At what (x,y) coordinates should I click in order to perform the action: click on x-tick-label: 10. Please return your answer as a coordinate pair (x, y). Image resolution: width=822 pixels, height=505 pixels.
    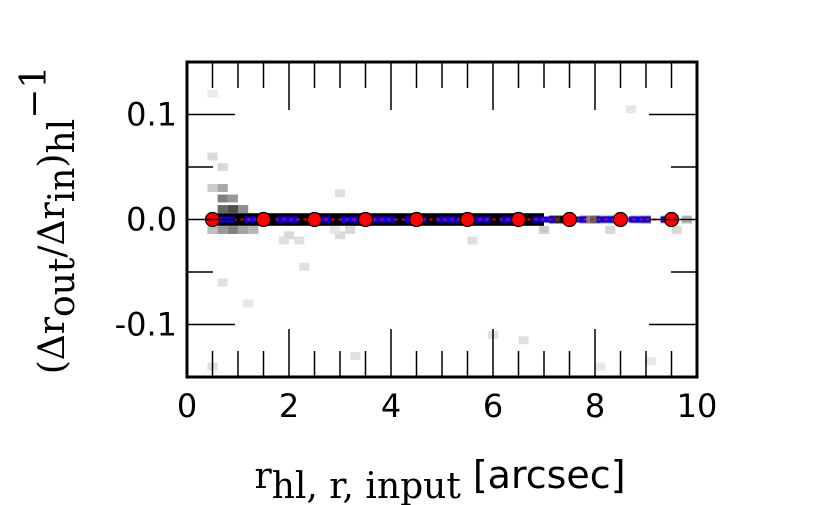
    Looking at the image, I should click on (697, 406).